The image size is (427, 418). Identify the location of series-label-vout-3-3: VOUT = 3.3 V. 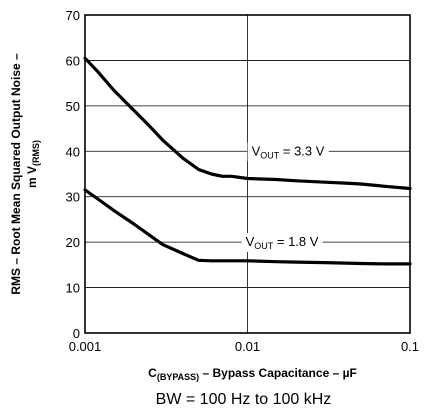
(288, 152).